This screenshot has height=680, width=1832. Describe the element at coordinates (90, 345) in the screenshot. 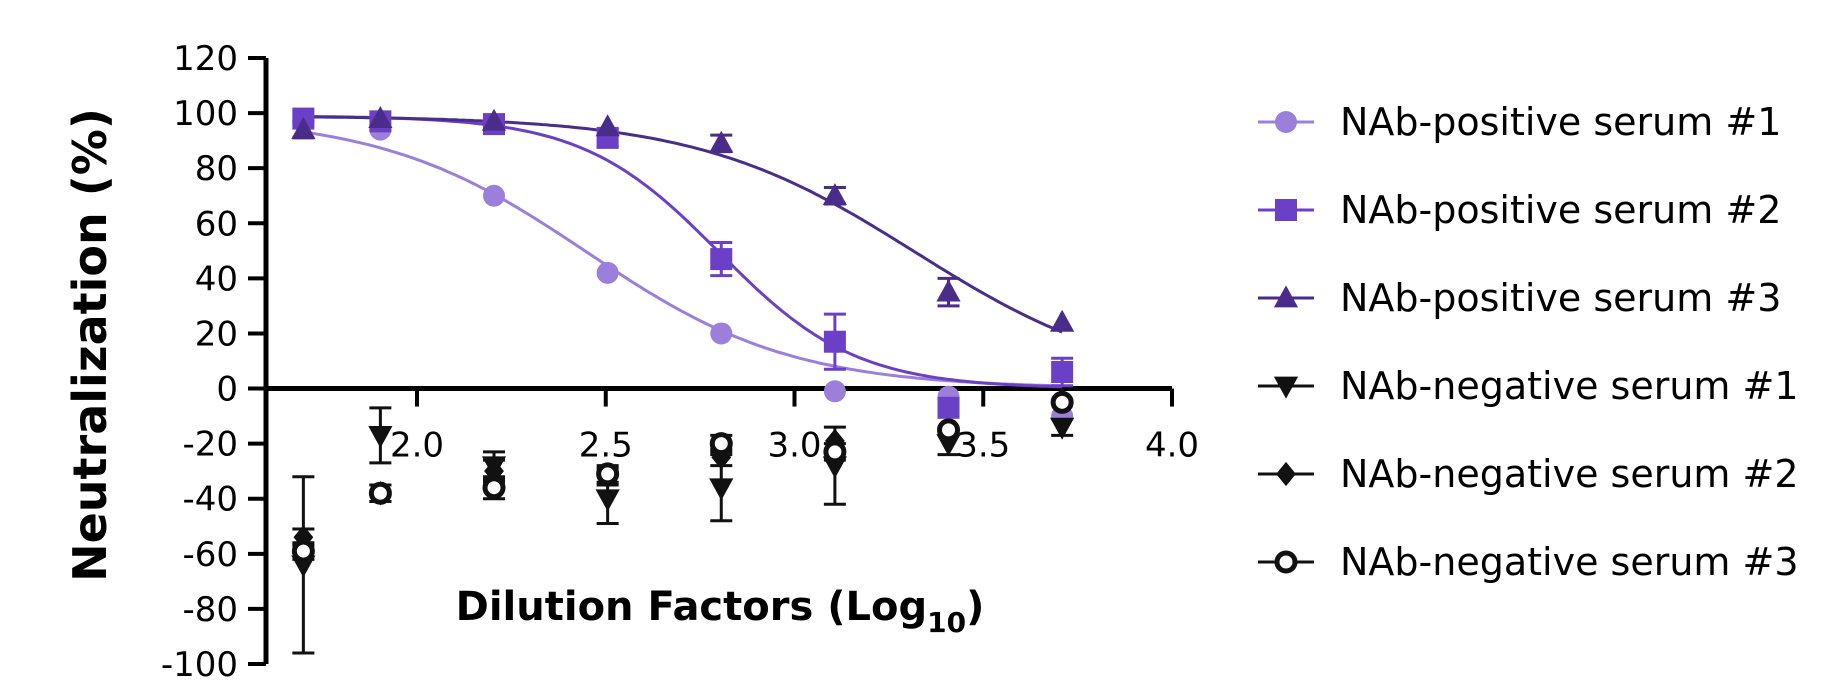

I see `y-axis-title: Neutralization (%)` at that location.